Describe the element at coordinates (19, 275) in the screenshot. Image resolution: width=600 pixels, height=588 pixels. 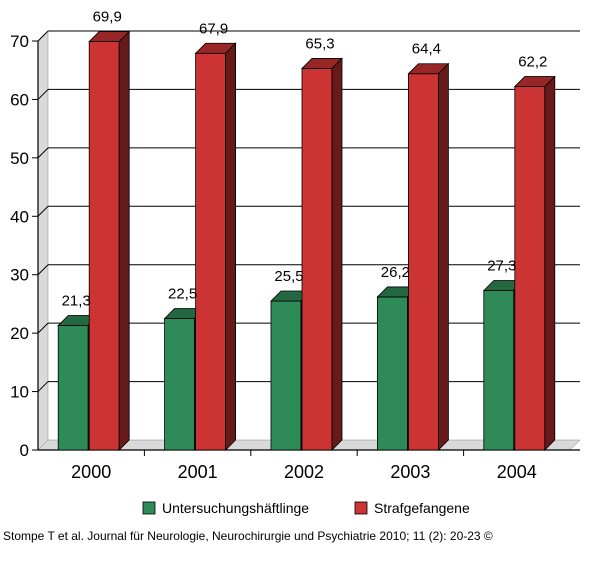
I see `y-tick-label: 30` at that location.